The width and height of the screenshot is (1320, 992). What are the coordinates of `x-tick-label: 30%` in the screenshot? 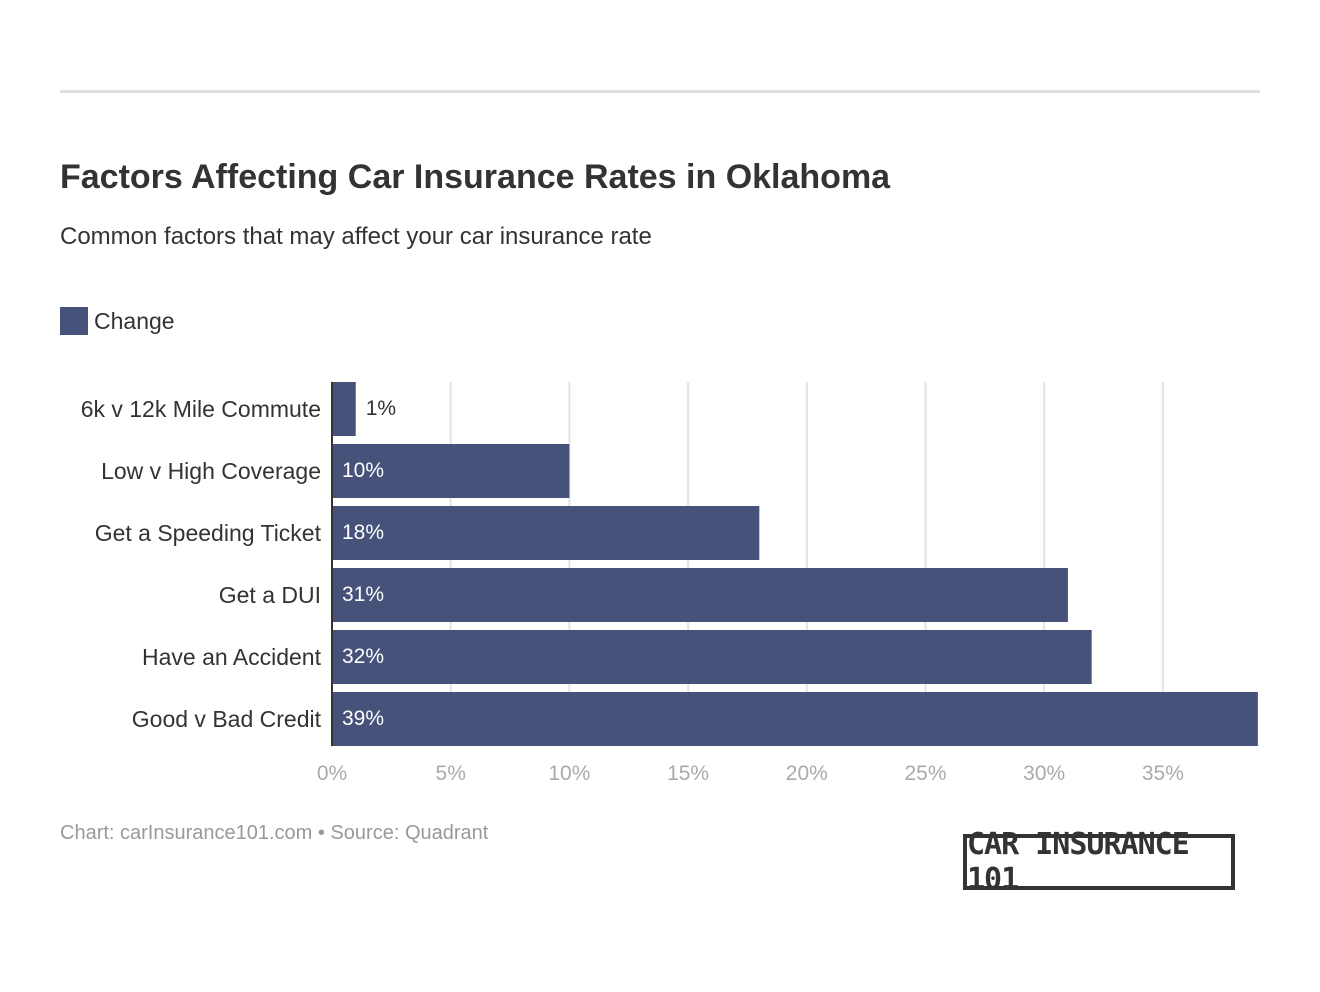 It's located at (1044, 773).